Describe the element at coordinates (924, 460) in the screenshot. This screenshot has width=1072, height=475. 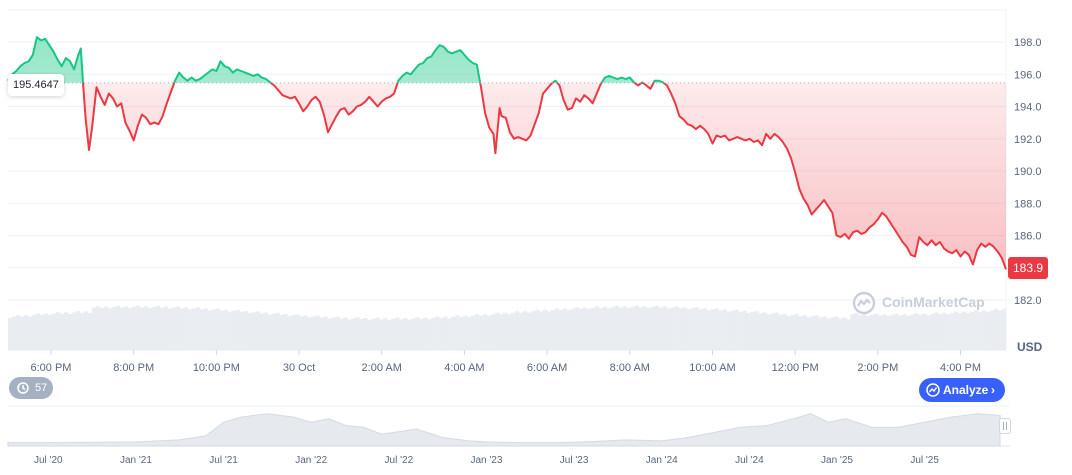
I see `navigator-tick-label: Jul '25` at that location.